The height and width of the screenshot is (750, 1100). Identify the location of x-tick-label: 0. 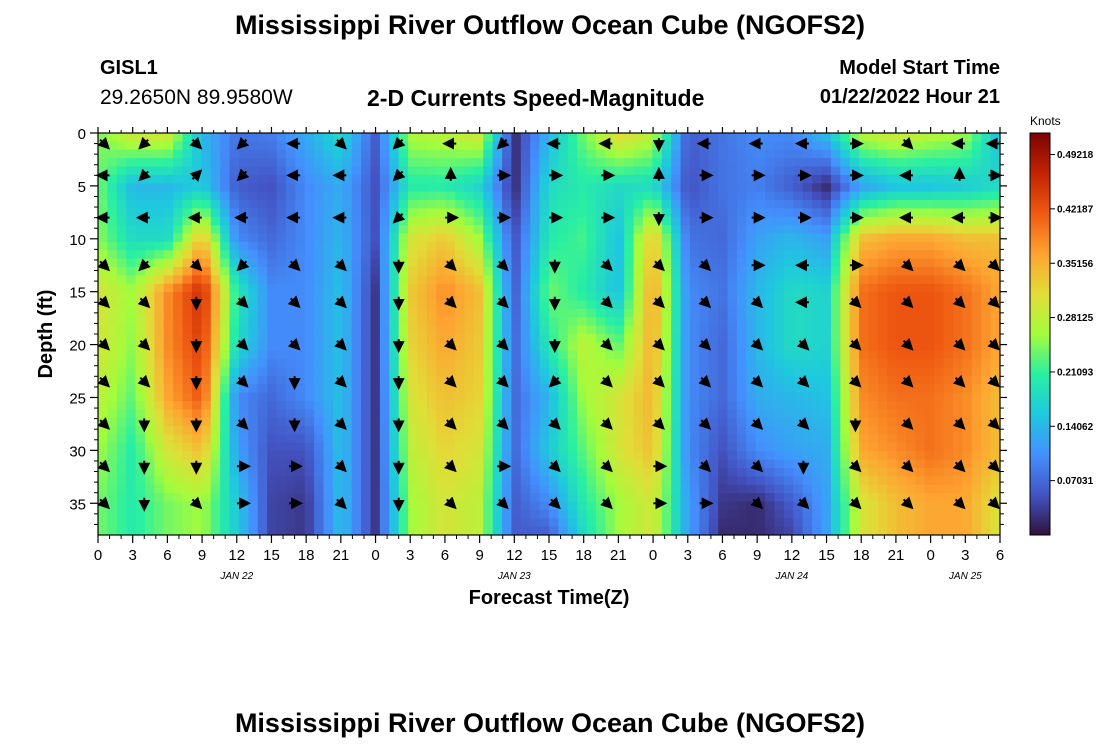
(98, 555).